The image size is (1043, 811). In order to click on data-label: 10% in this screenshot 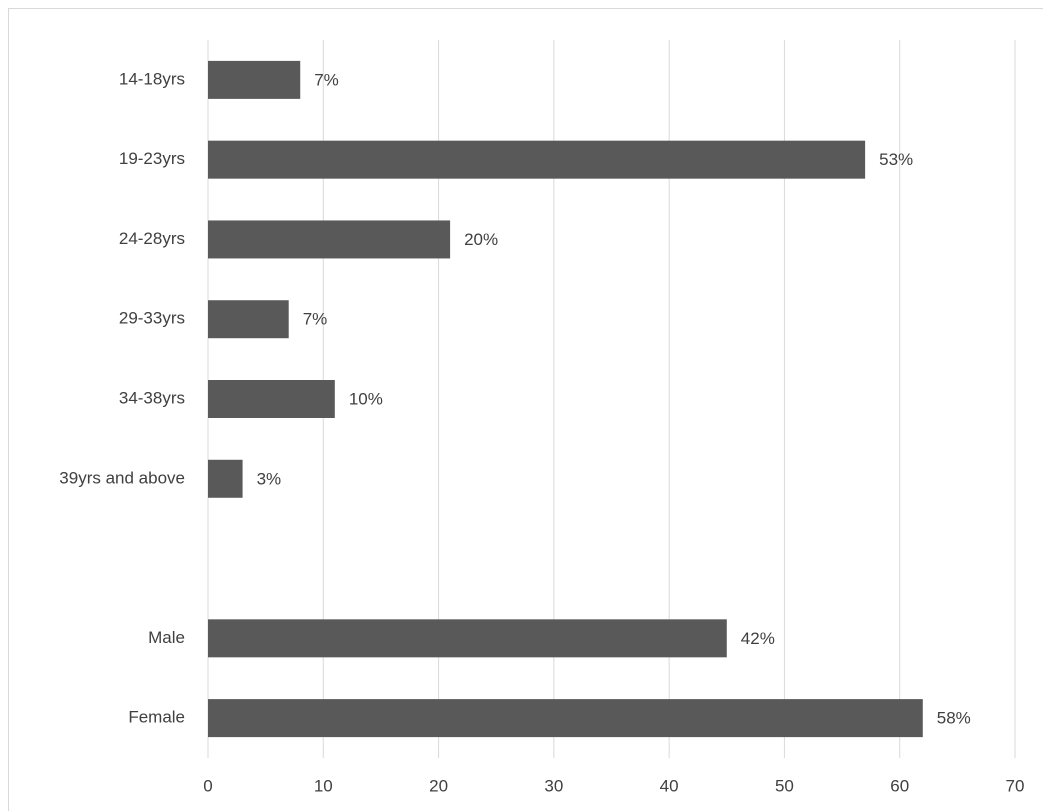, I will do `click(366, 398)`.